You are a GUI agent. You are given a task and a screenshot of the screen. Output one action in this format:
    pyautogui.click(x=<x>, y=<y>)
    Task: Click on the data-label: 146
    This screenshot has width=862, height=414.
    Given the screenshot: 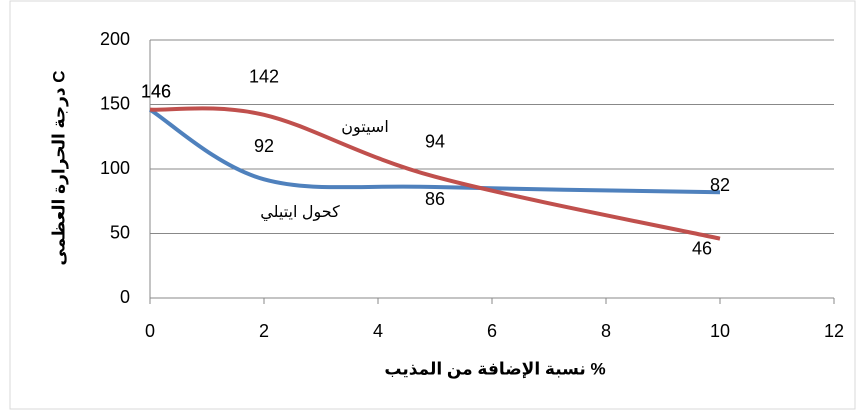 What is the action you would take?
    pyautogui.click(x=156, y=91)
    